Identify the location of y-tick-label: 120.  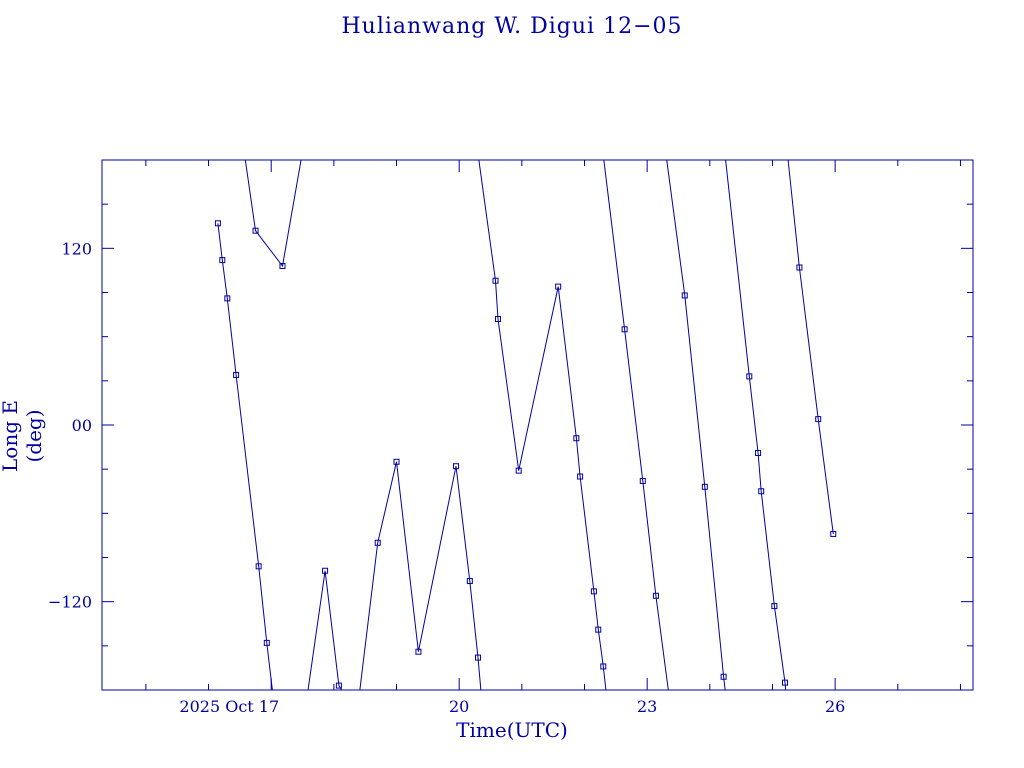
(76, 248).